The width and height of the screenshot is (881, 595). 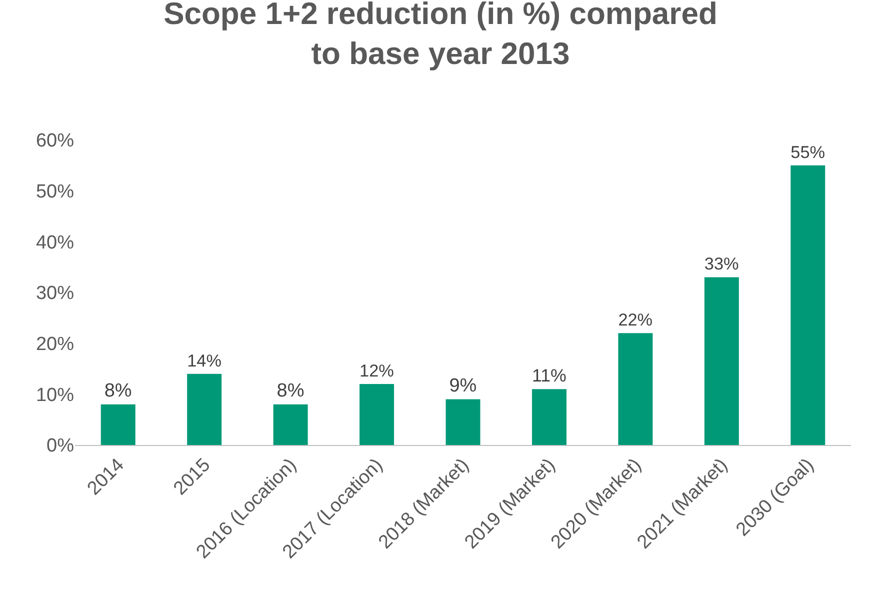 I want to click on chart-title: Scope 1+2 reduction (in %) compared to base year 2013, so click(x=441, y=36).